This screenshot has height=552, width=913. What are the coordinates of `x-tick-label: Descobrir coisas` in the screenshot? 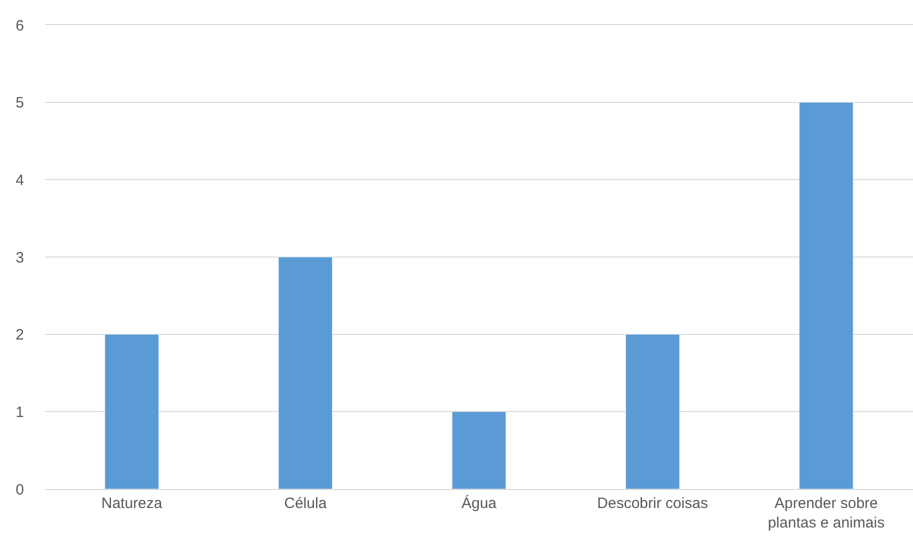 It's located at (652, 503).